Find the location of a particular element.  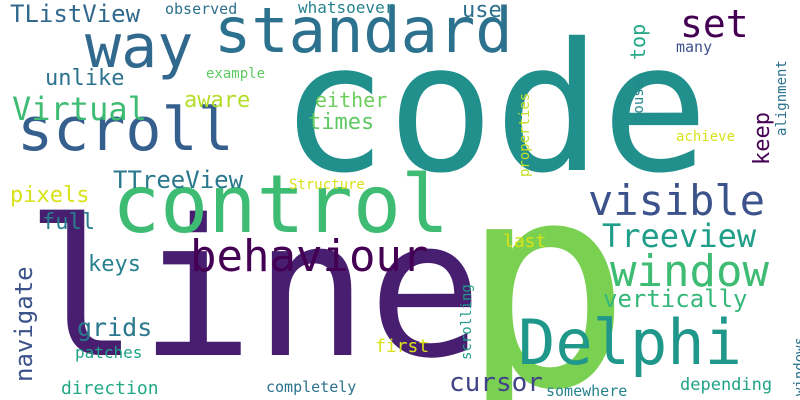

word-p: p is located at coordinates (546, 260).